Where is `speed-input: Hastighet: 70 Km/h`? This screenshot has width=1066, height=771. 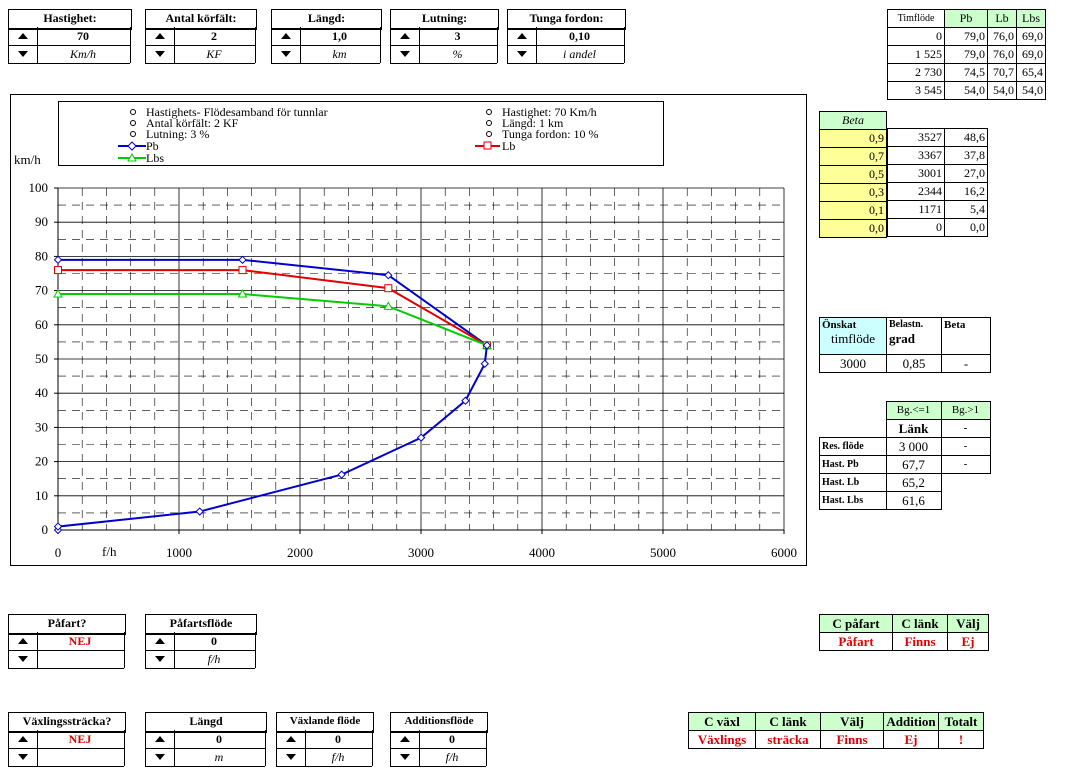
speed-input: Hastighet: 70 Km/h is located at coordinates (70, 36).